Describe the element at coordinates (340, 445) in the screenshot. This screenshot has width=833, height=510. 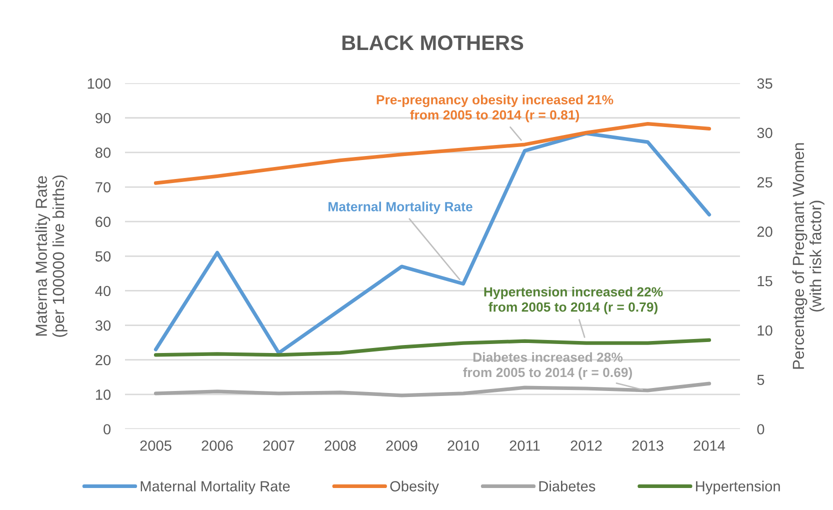
I see `x-tick-label: 2008` at that location.